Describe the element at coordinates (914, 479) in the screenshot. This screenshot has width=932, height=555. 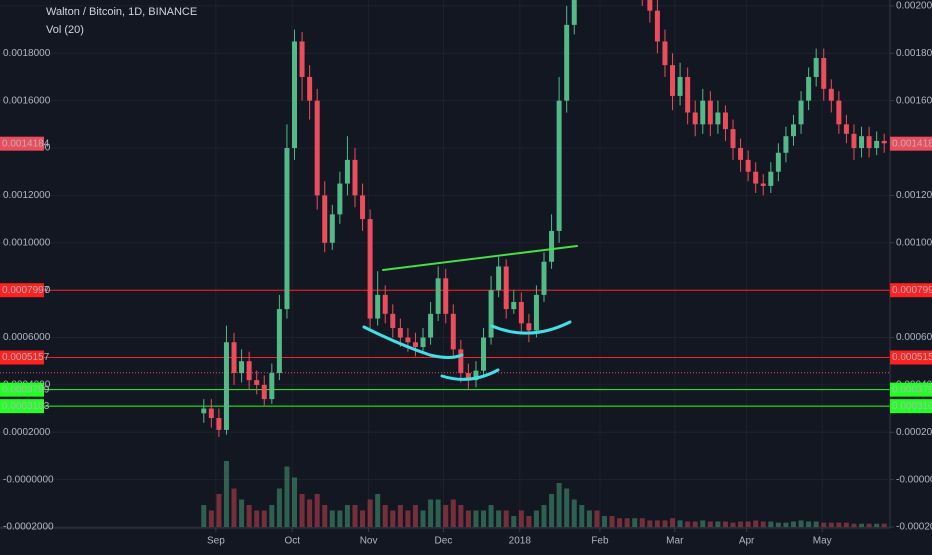
I see `y-tick-label: -0.0000000` at that location.